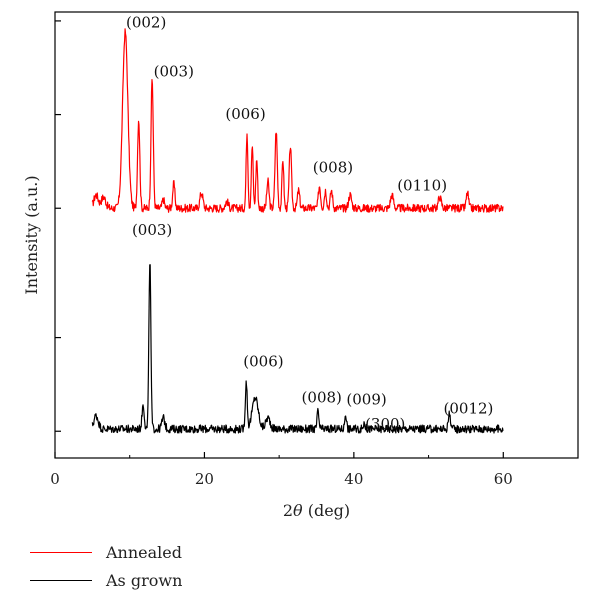 The image size is (600, 613). I want to click on peak-label: (300), so click(385, 424).